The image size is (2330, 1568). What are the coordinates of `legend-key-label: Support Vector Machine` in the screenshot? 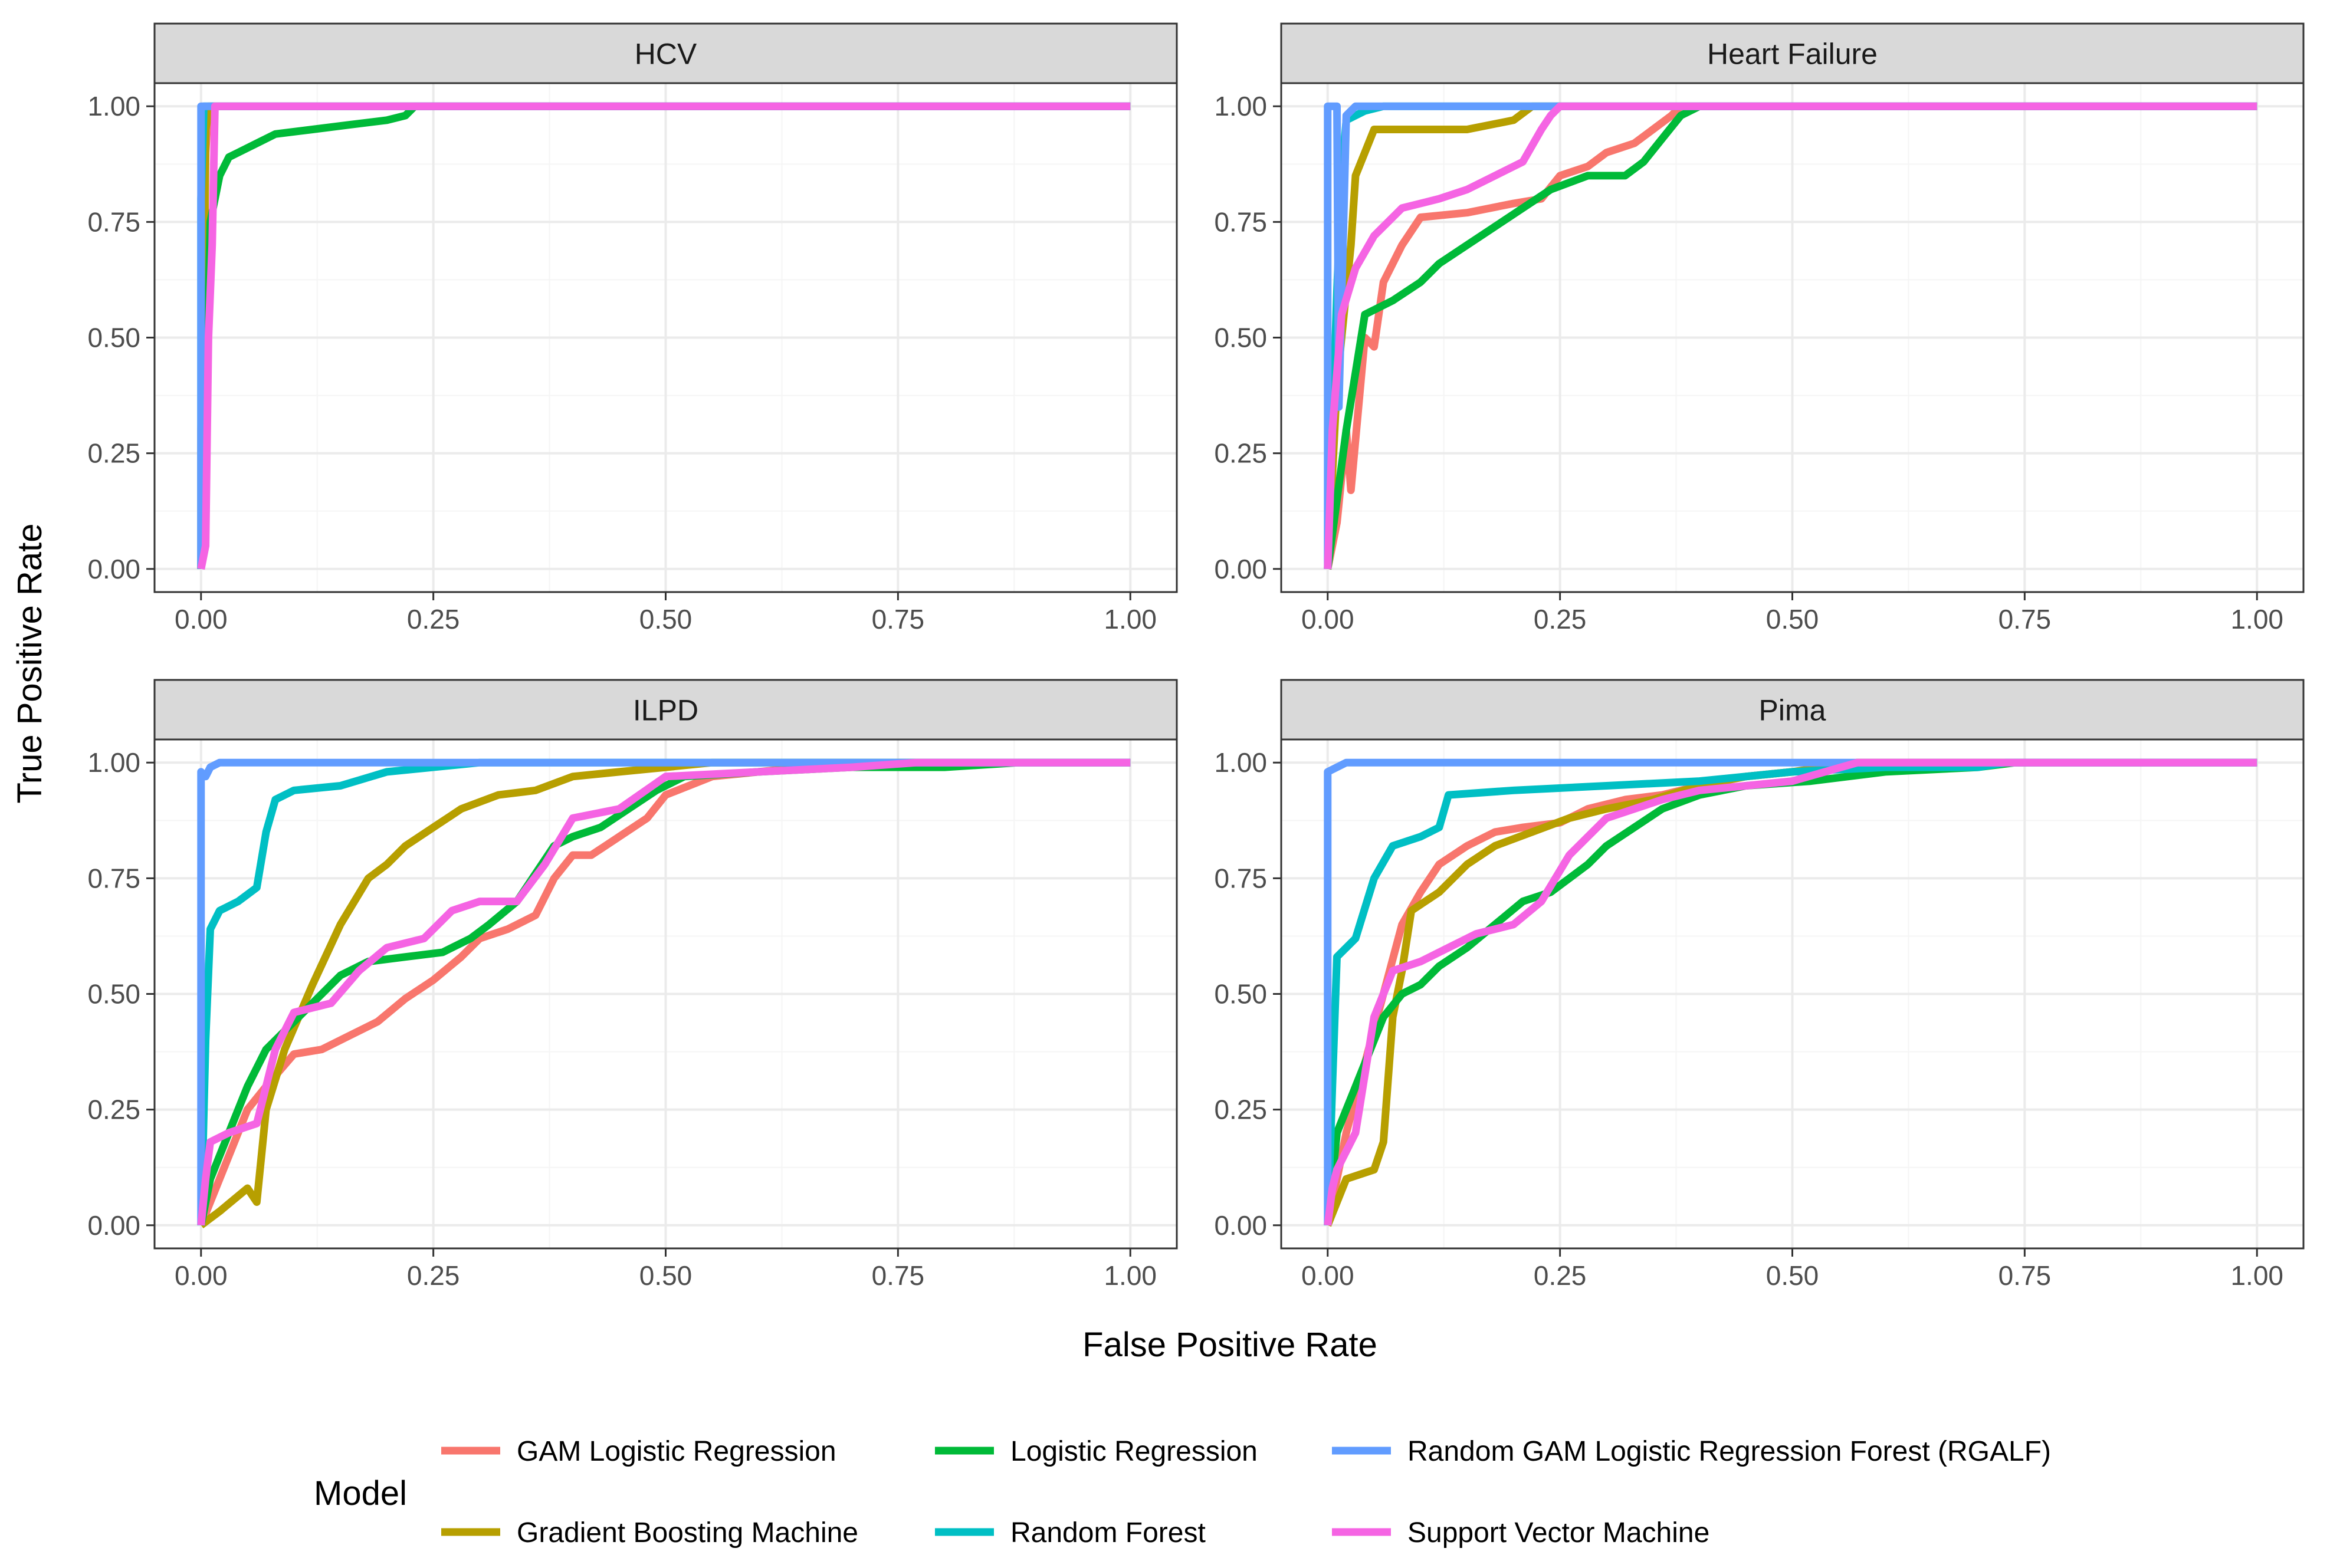 It's located at (1558, 1533).